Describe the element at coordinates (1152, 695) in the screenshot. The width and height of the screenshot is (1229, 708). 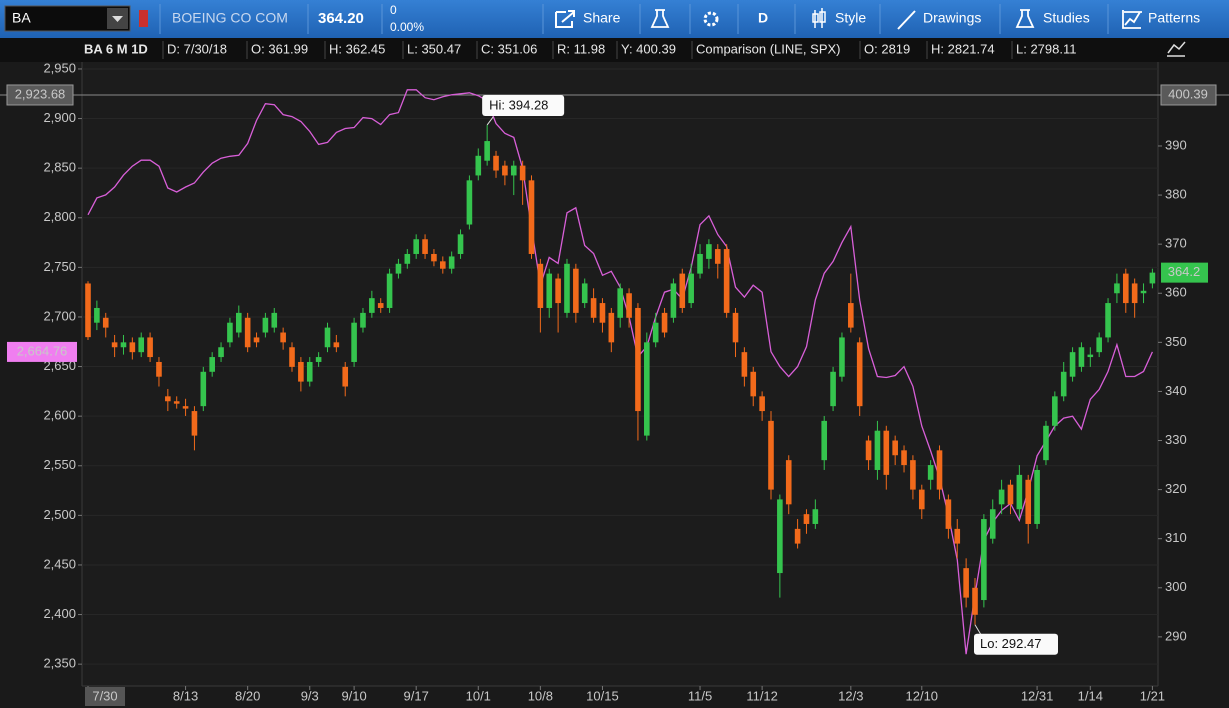
I see `x-tick-label: 1/21` at that location.